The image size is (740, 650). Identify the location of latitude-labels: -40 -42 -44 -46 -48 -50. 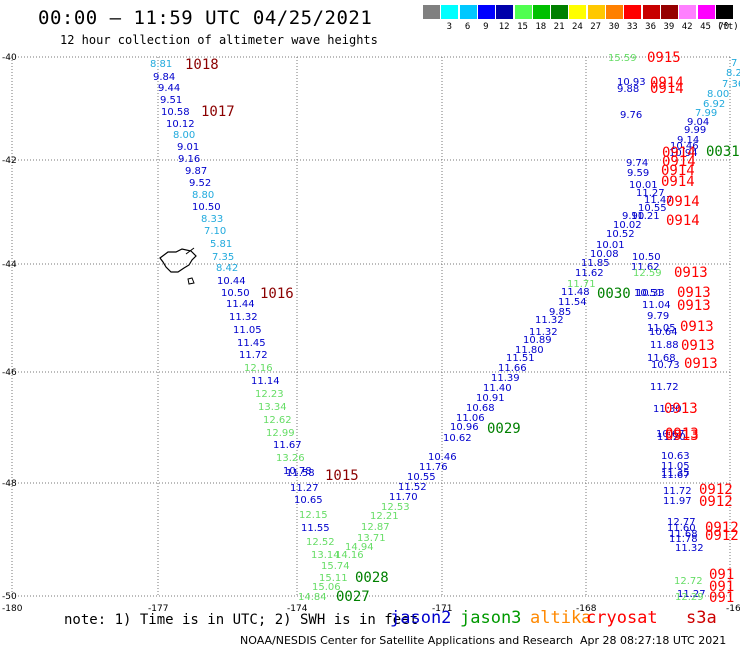
(9, 327).